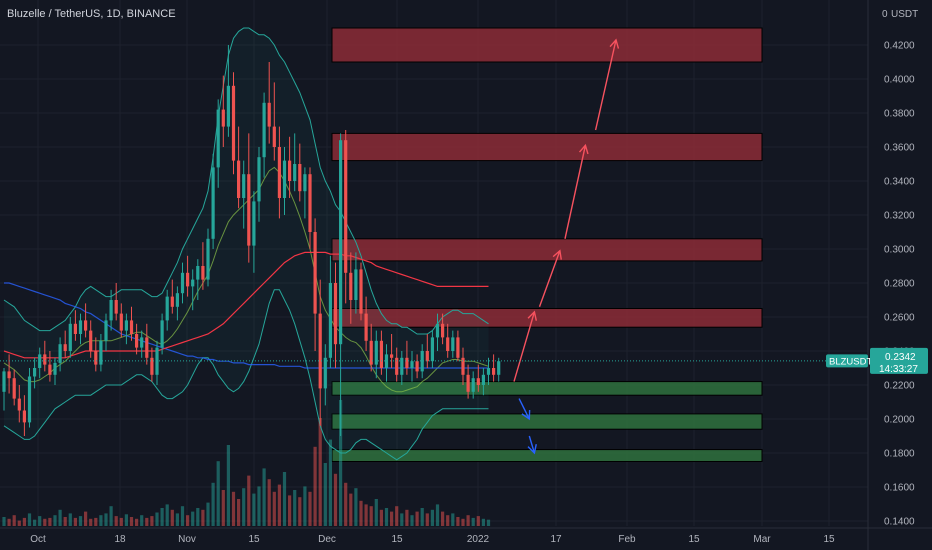 The height and width of the screenshot is (550, 932). I want to click on symbol-title: Bluzelle / TetherUS, 1D, BINANCE, so click(91, 14).